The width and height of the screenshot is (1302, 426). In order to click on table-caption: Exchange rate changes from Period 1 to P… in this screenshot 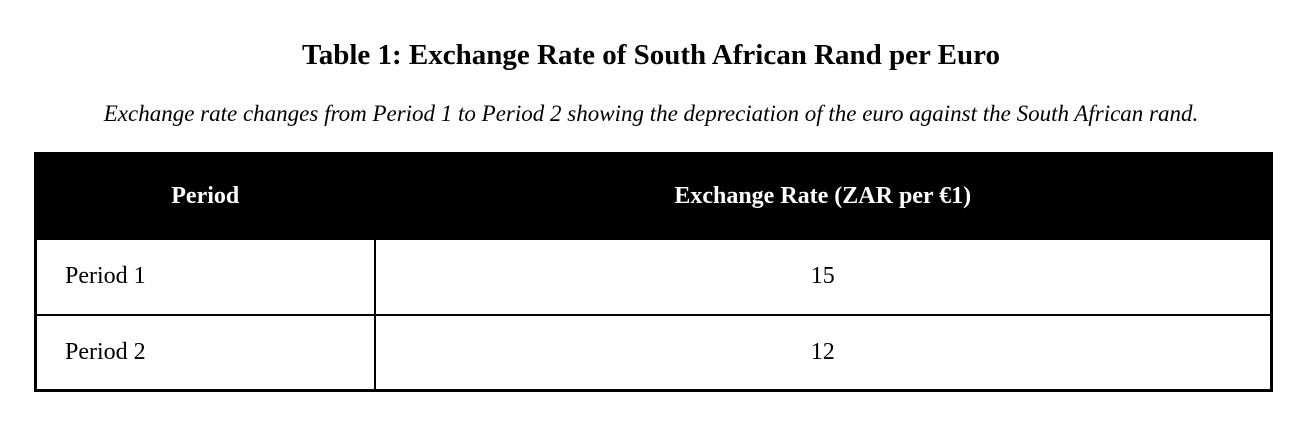, I will do `click(651, 113)`.